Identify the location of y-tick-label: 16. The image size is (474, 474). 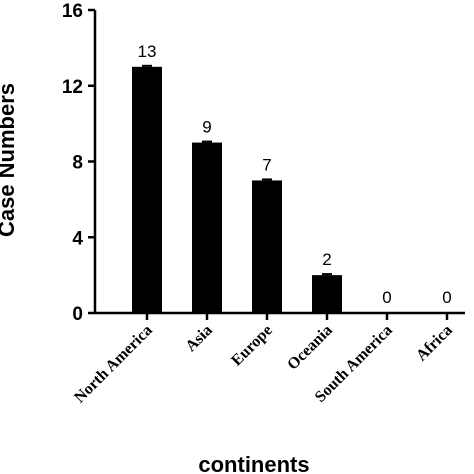
(72, 11).